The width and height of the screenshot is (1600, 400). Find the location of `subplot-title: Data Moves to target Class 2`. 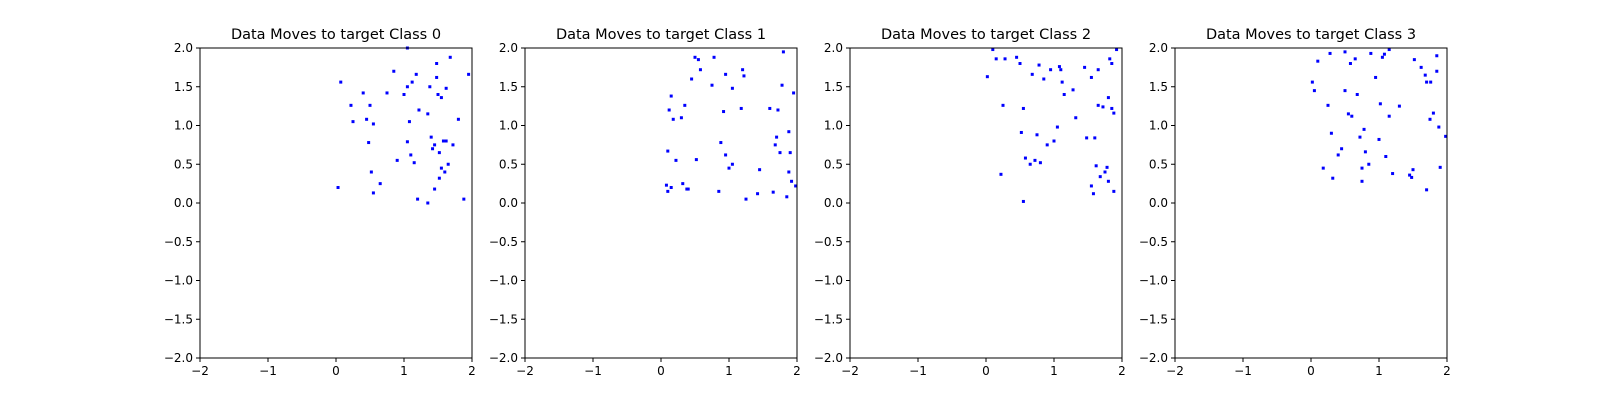

subplot-title: Data Moves to target Class 2 is located at coordinates (986, 35).